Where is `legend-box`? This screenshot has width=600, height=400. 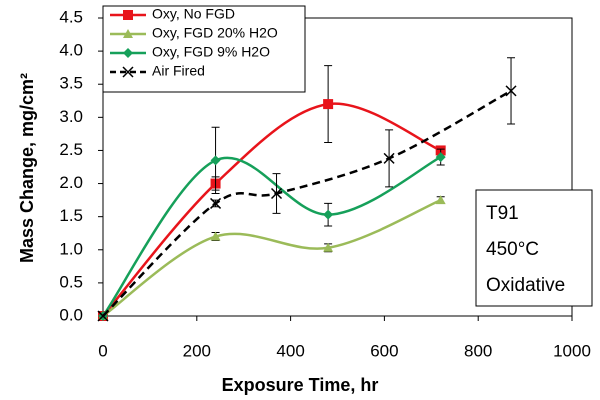 legend-box is located at coordinates (204, 49).